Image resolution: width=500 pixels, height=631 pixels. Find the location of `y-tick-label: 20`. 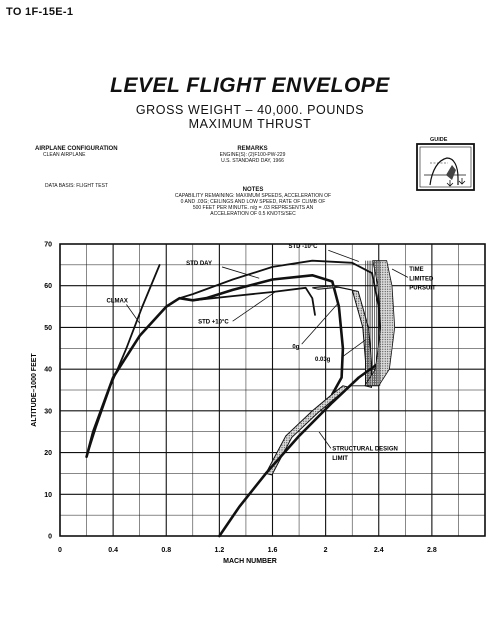

y-tick-label: 20 is located at coordinates (48, 453).